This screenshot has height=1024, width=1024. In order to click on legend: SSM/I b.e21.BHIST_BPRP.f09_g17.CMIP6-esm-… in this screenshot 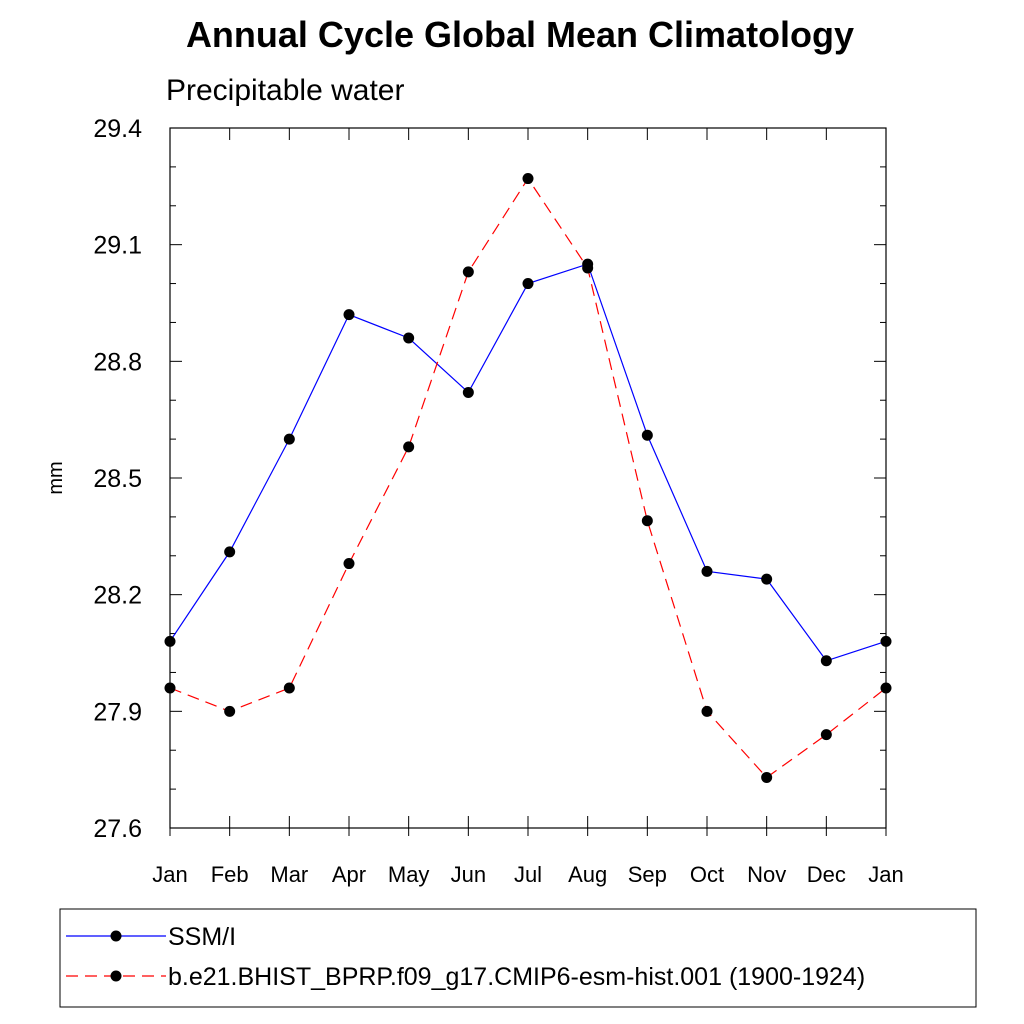, I will do `click(465, 957)`.